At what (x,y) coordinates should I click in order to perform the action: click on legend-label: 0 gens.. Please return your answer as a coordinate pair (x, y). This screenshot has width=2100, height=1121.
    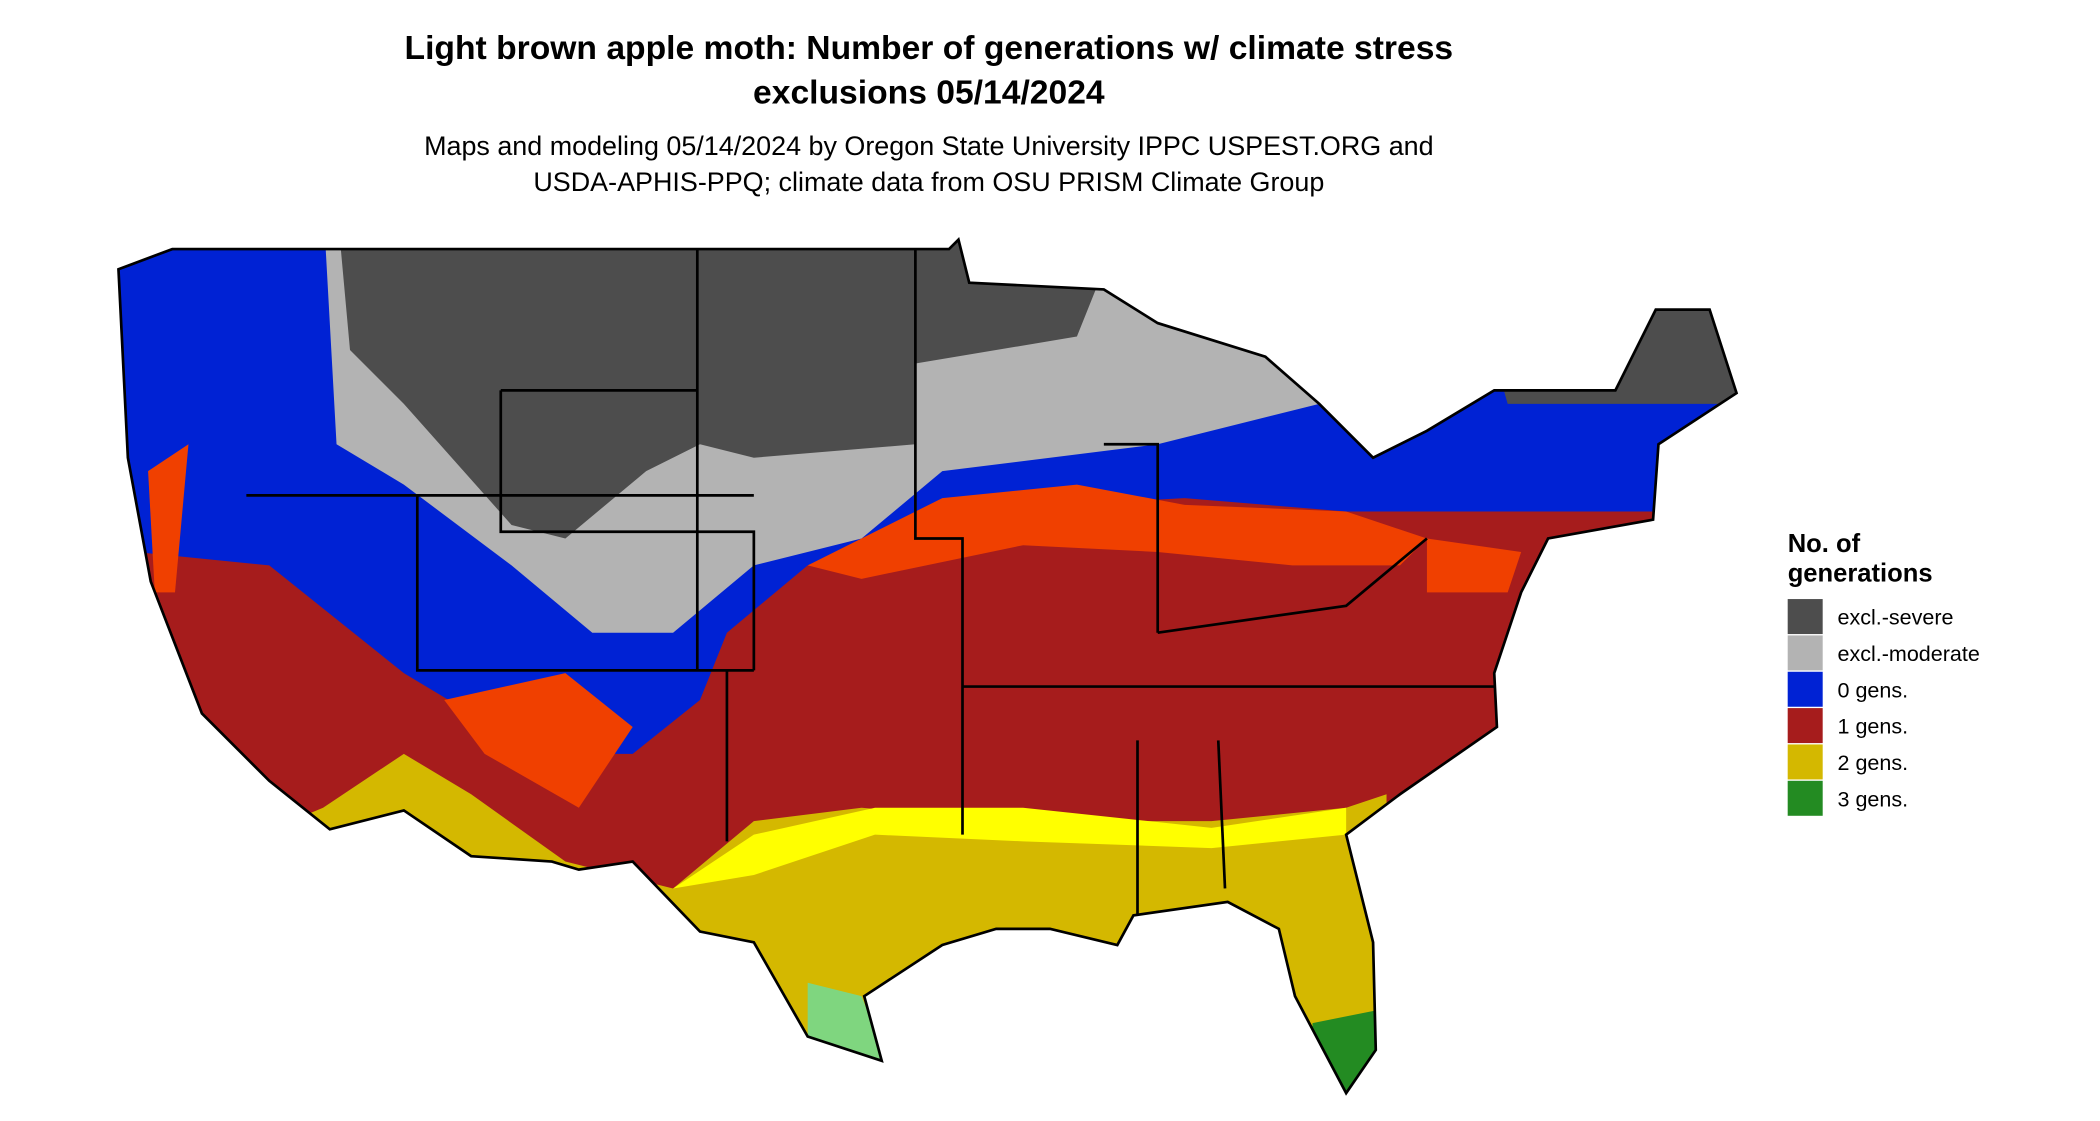
    Looking at the image, I should click on (1873, 690).